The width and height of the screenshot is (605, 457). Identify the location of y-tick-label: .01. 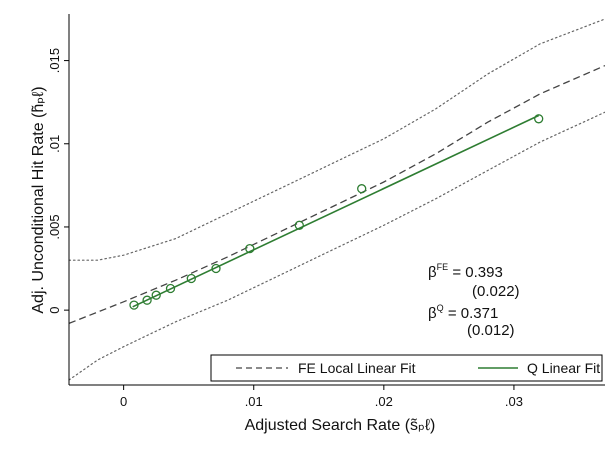
(54, 144).